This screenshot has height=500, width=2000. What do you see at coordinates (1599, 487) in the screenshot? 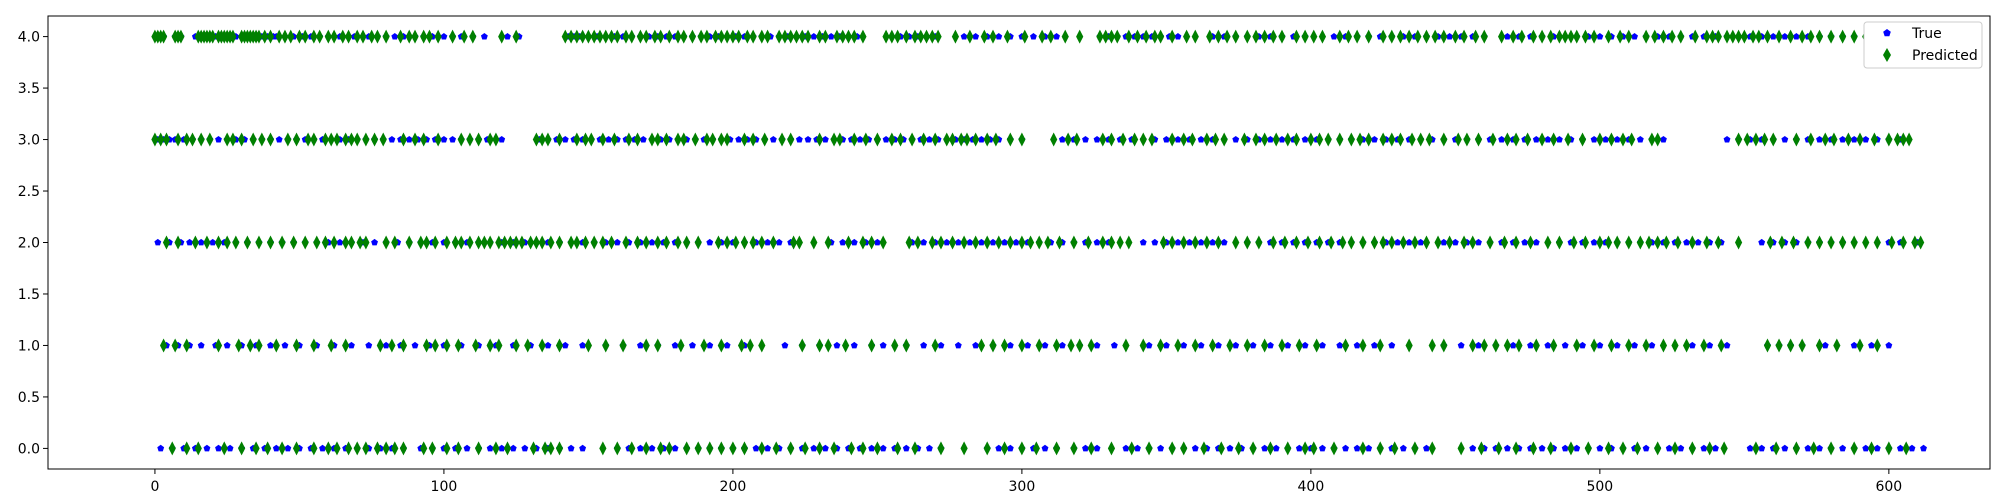
I see `x-tick-label: 500` at bounding box center [1599, 487].